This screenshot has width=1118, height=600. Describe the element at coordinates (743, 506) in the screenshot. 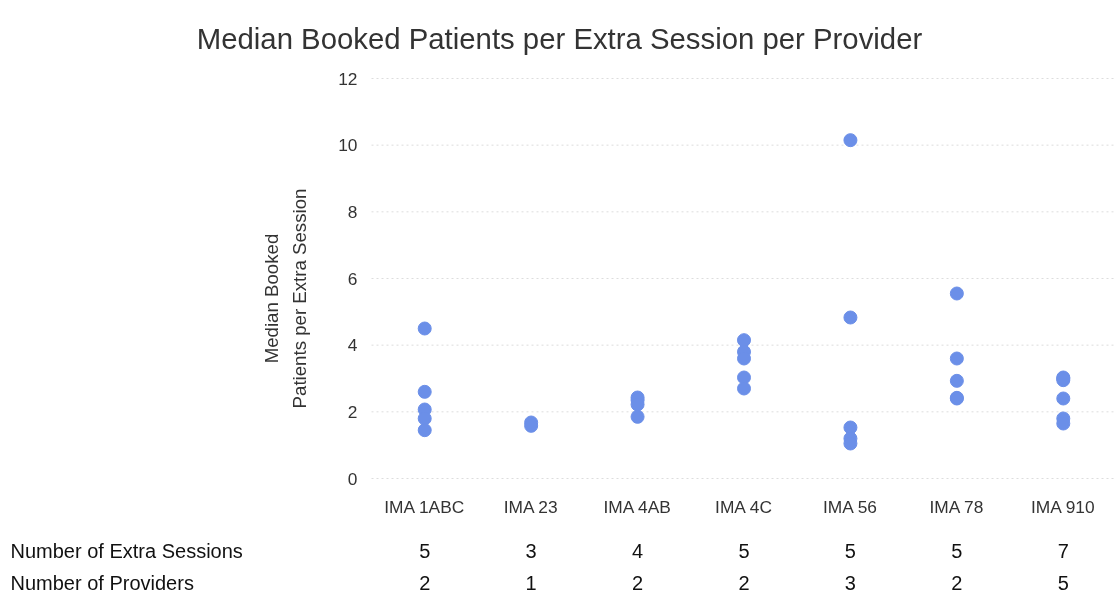

I see `x-tick-label: IMA 4C` at that location.